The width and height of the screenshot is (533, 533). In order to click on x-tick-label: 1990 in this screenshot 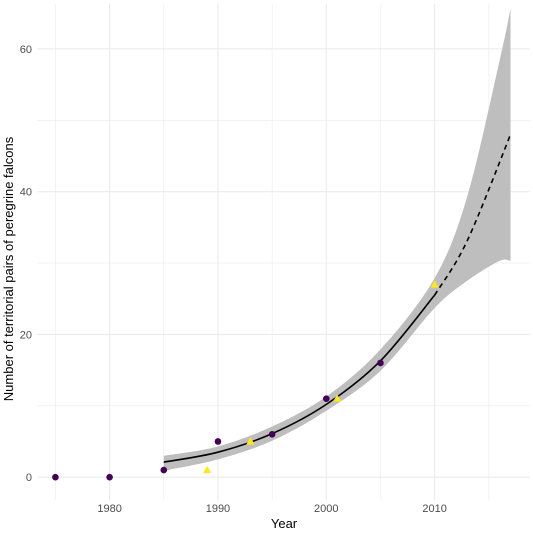, I will do `click(218, 509)`.